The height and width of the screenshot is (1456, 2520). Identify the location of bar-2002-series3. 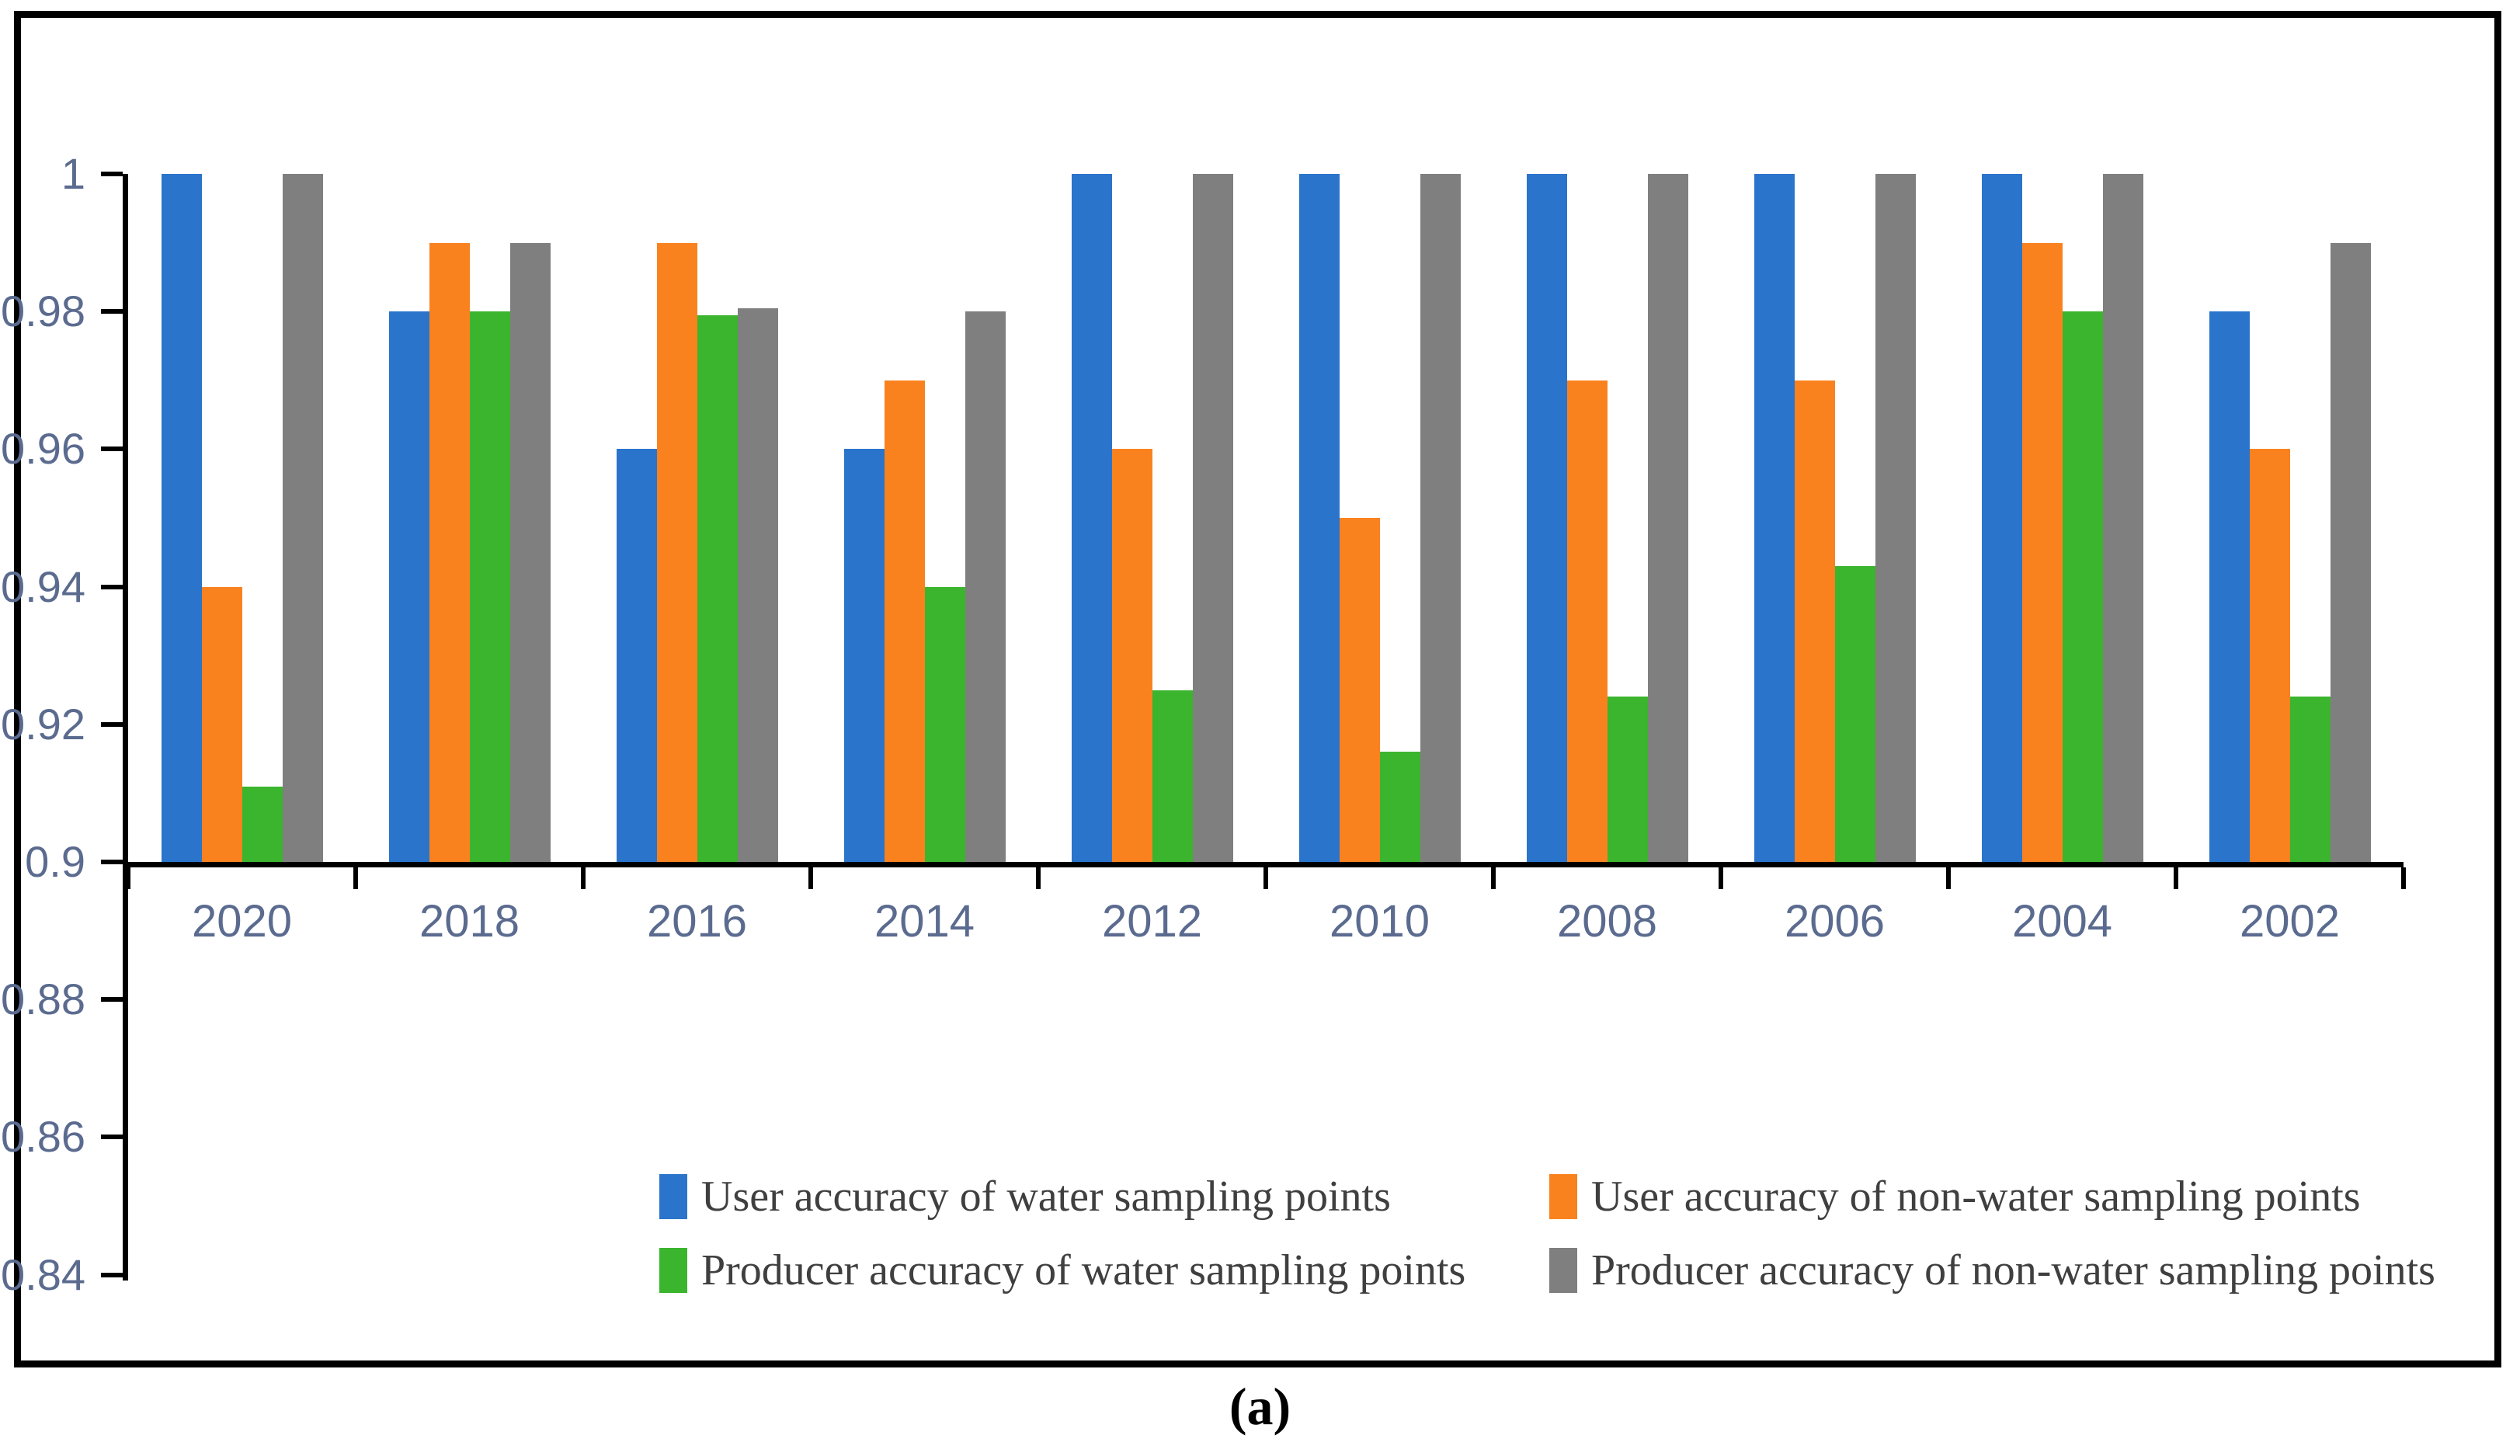
(2350, 552).